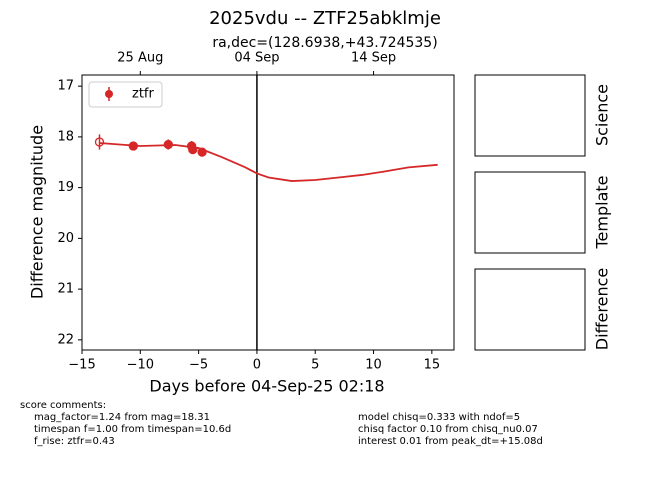  I want to click on x-tick-label: −10, so click(140, 365).